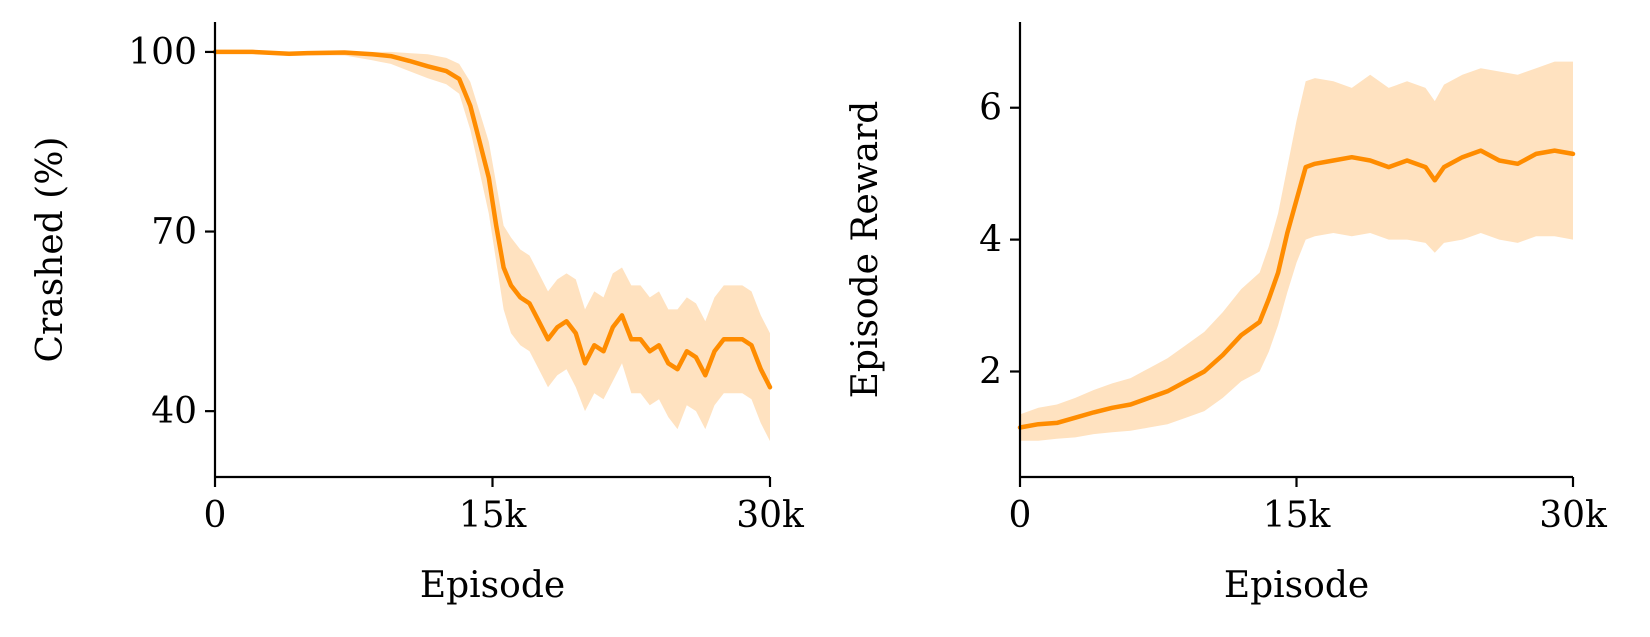  Describe the element at coordinates (990, 240) in the screenshot. I see `y-tick-label: 4` at that location.